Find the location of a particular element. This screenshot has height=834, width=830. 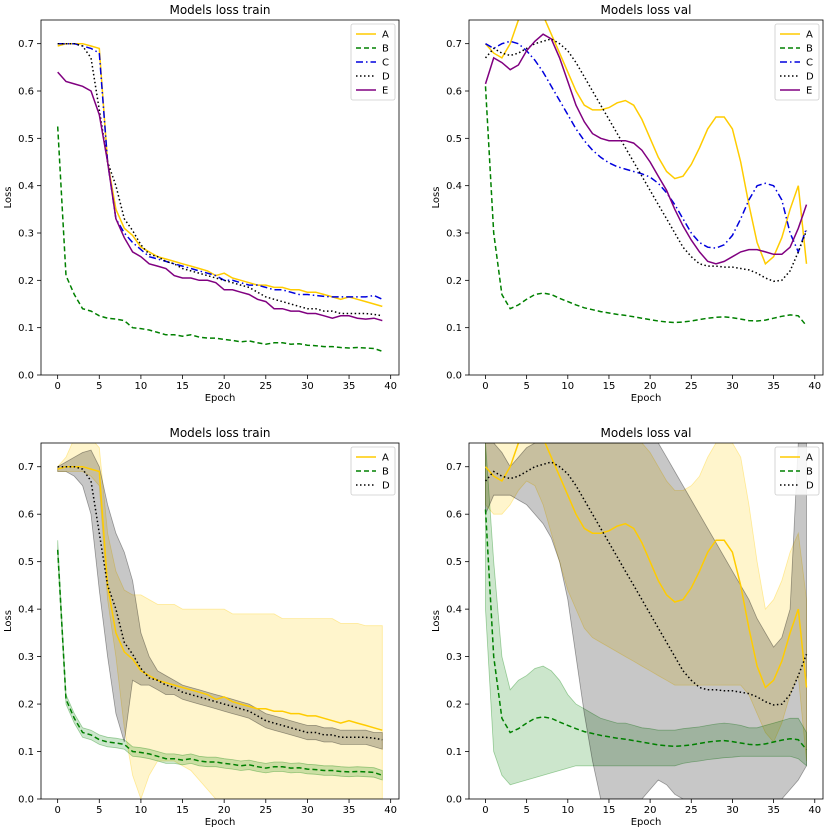

x-tick-label: 15 is located at coordinates (609, 386).